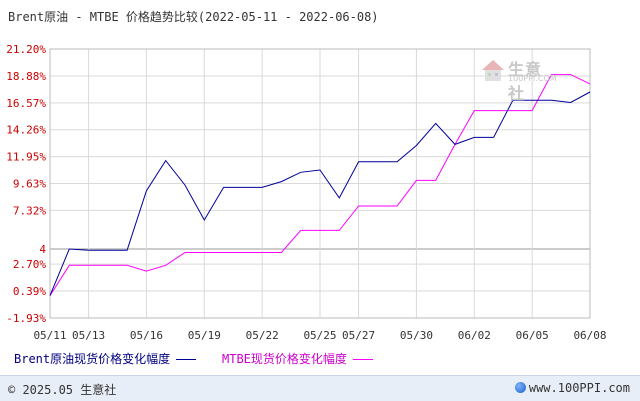  What do you see at coordinates (26, 76) in the screenshot?
I see `y-tick-label: 18.88%` at bounding box center [26, 76].